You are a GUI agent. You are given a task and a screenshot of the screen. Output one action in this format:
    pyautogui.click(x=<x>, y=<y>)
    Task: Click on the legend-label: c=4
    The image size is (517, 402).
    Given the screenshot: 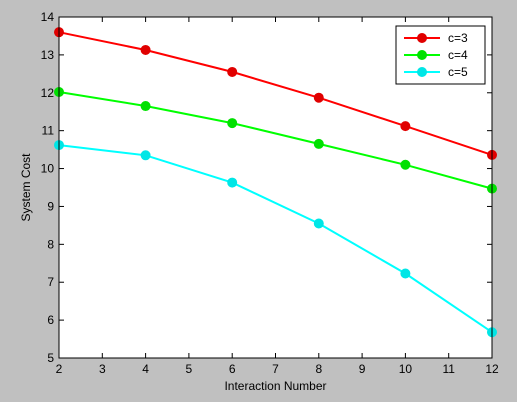 What is the action you would take?
    pyautogui.click(x=458, y=55)
    